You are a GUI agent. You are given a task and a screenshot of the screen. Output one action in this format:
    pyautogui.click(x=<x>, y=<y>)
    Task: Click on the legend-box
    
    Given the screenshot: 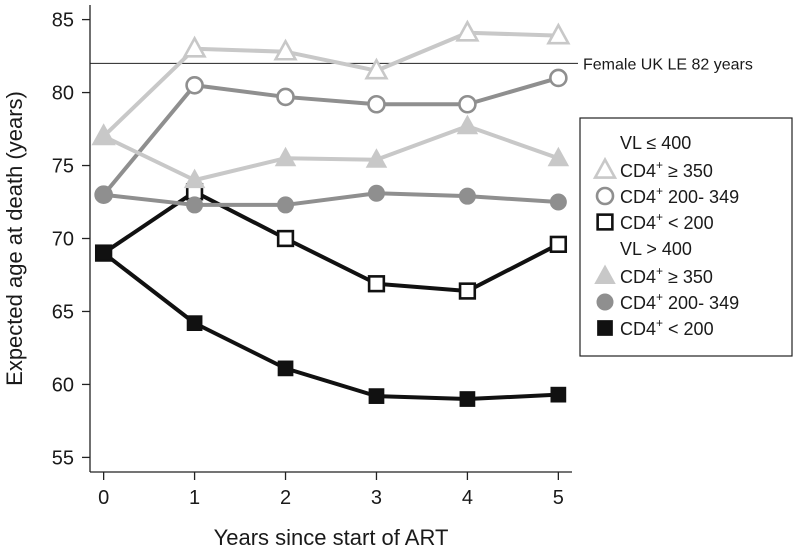 What is the action you would take?
    pyautogui.click(x=686, y=237)
    